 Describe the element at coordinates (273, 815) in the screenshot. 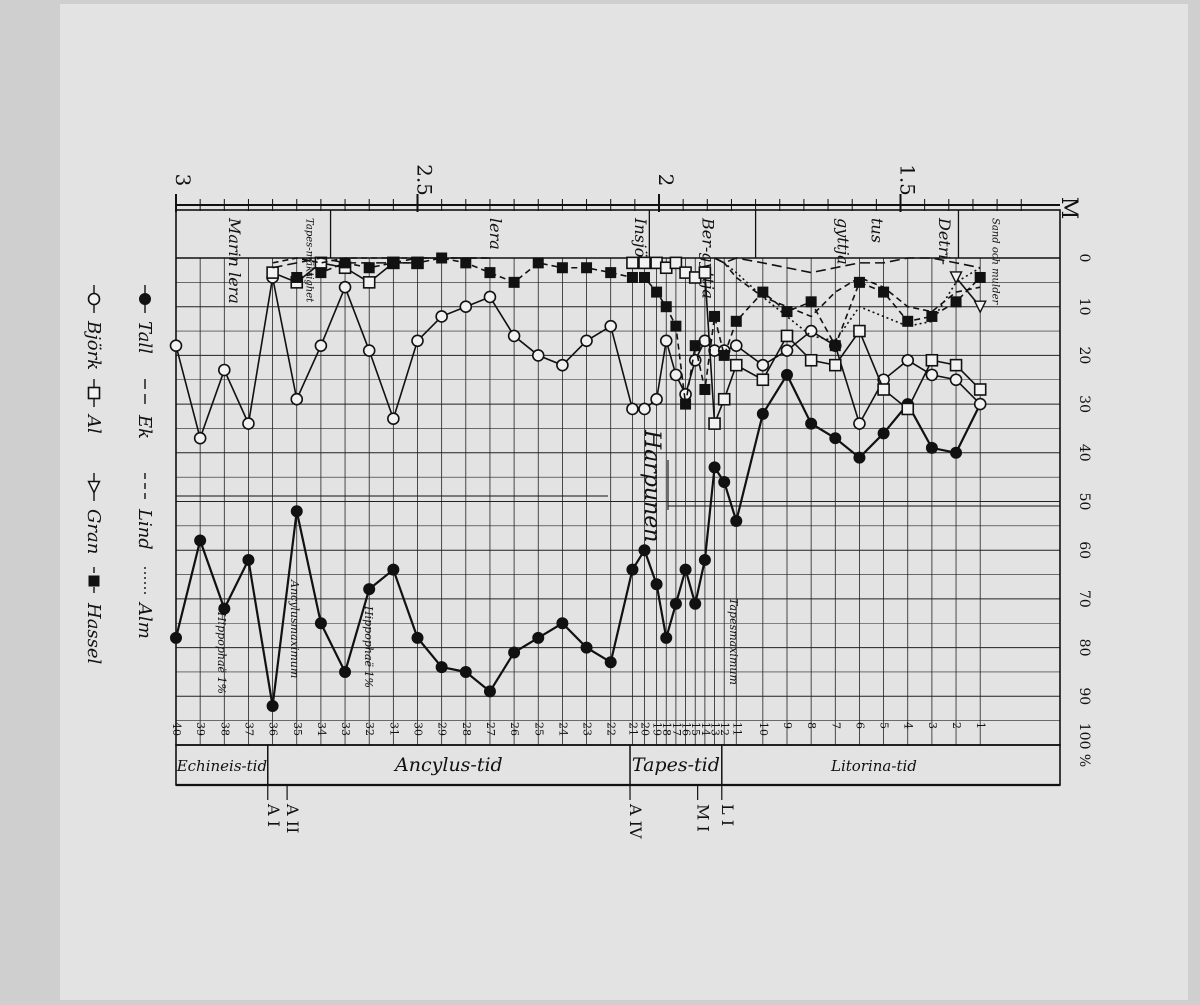

I see `boundary-marker-label: A I` at that location.